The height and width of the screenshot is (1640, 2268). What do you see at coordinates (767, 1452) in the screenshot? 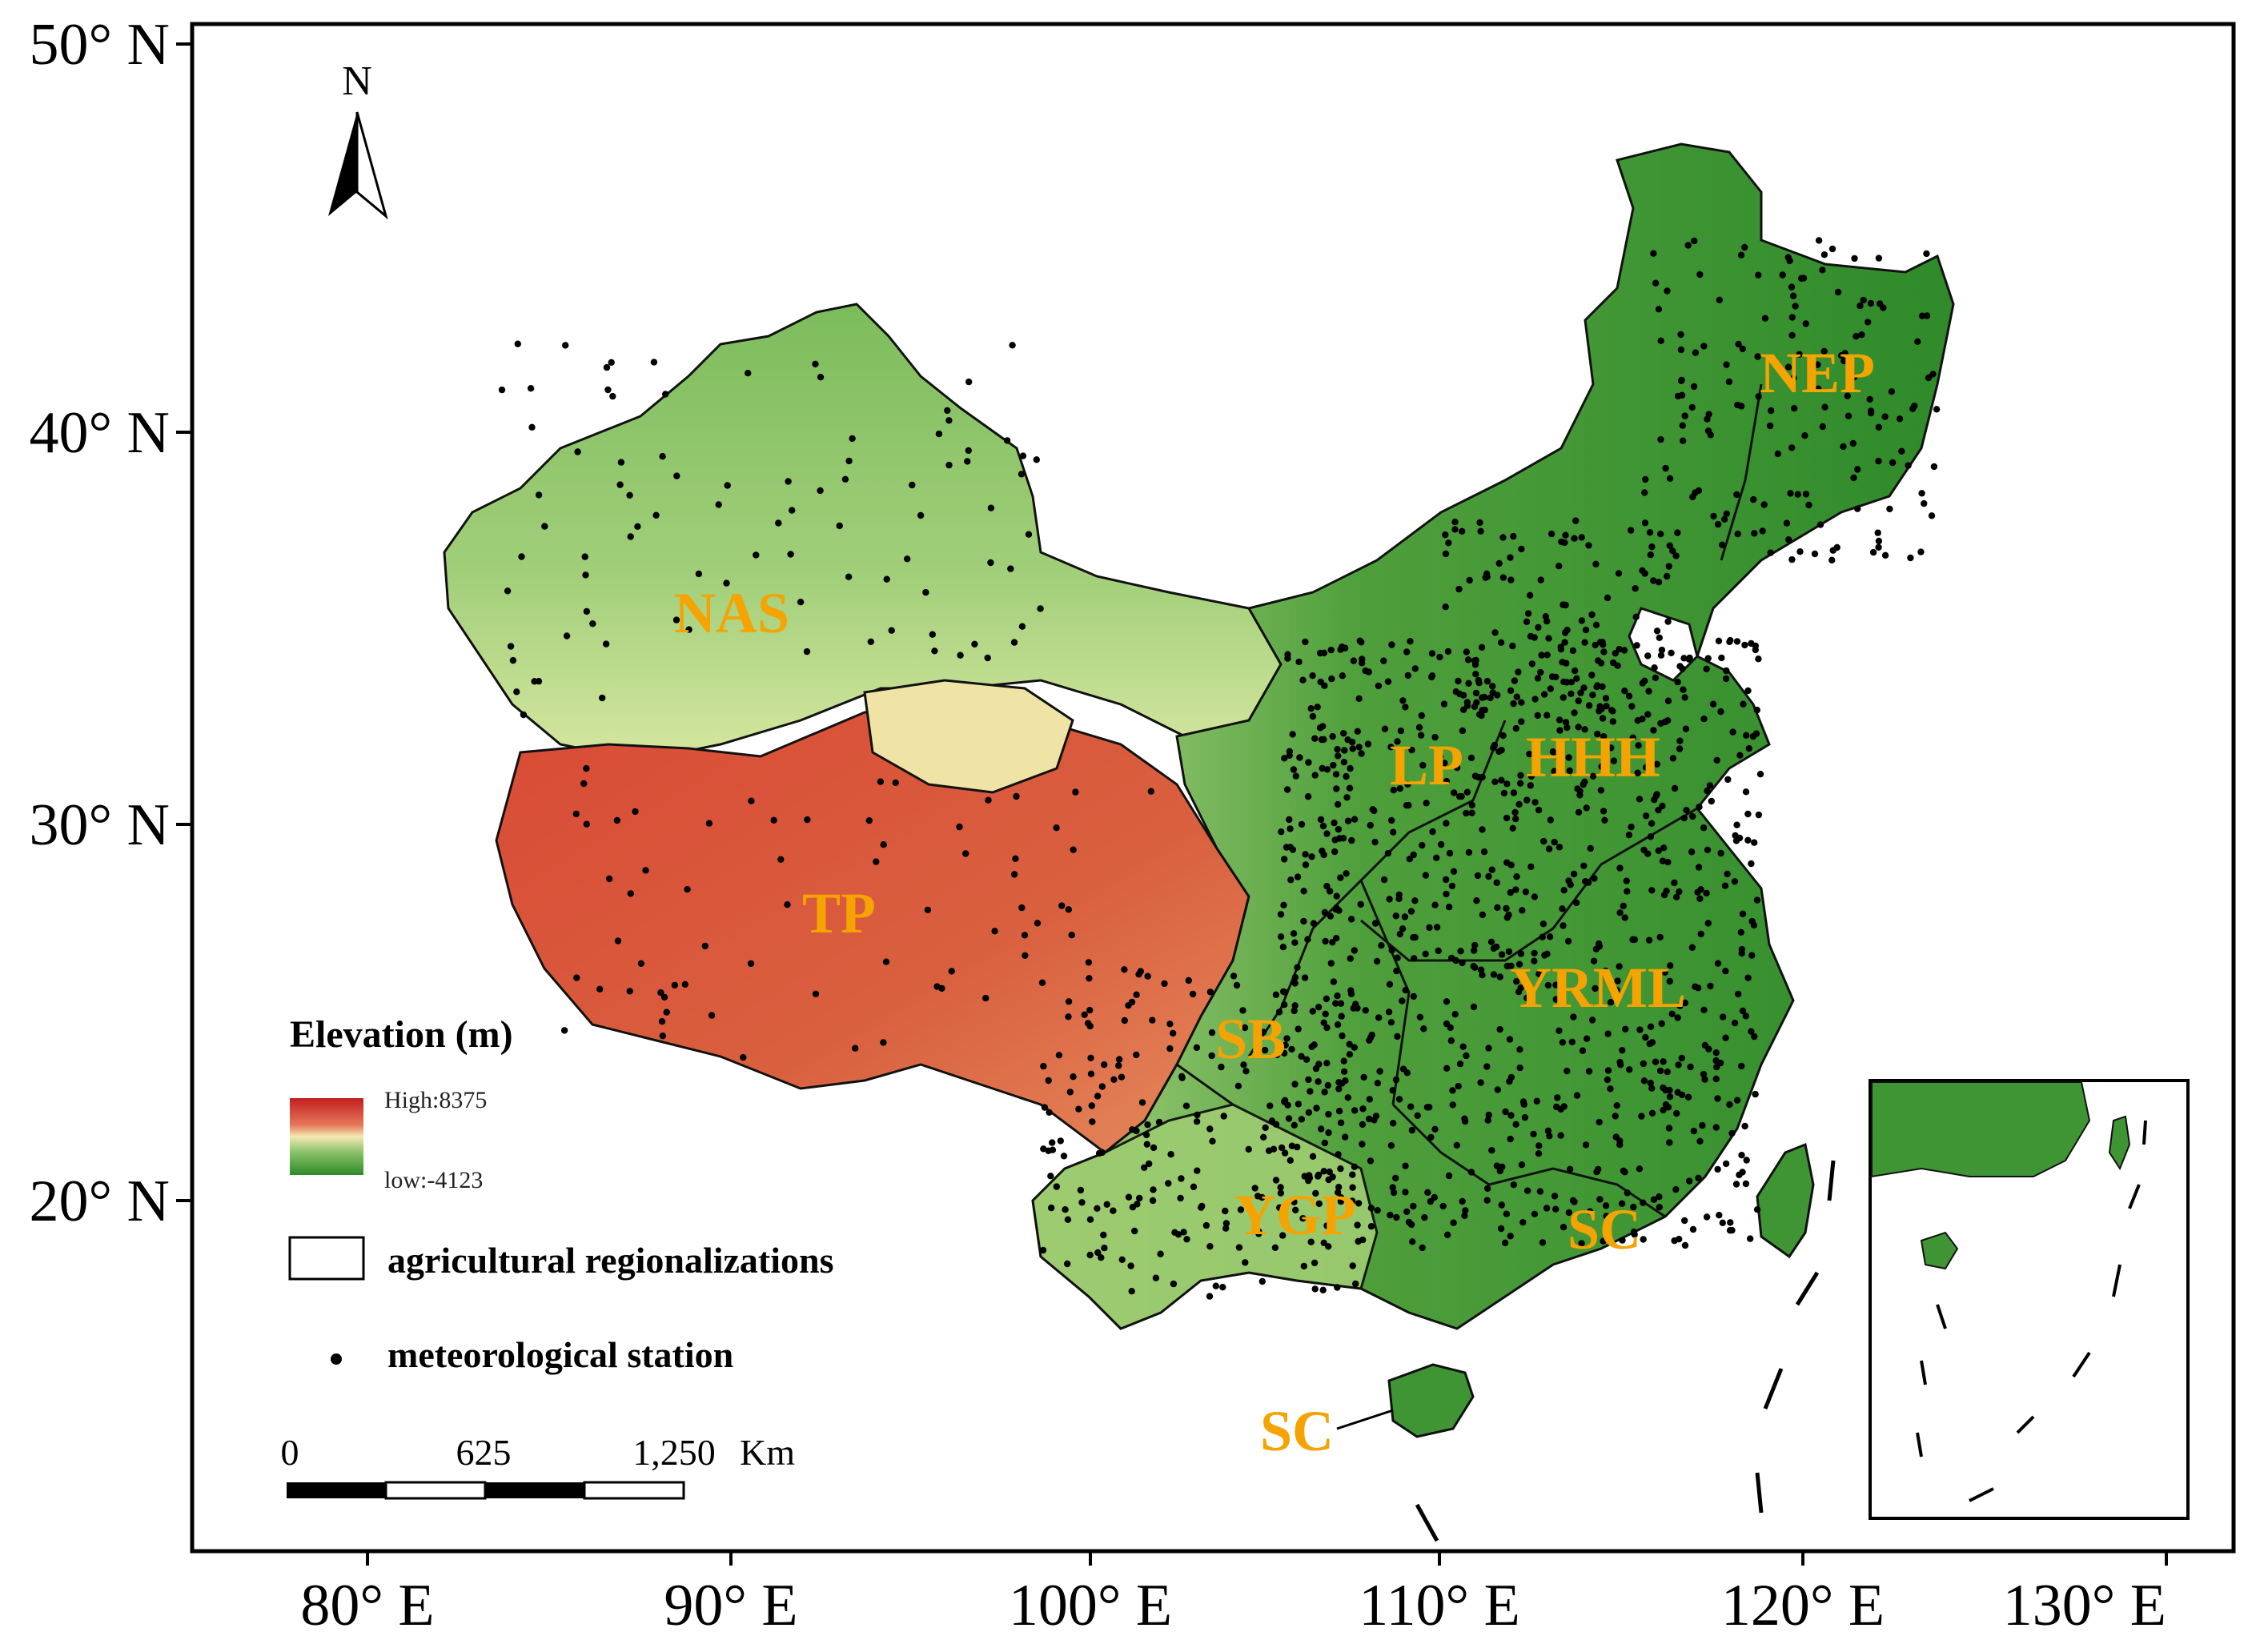
I see `scale-unit: Km` at bounding box center [767, 1452].